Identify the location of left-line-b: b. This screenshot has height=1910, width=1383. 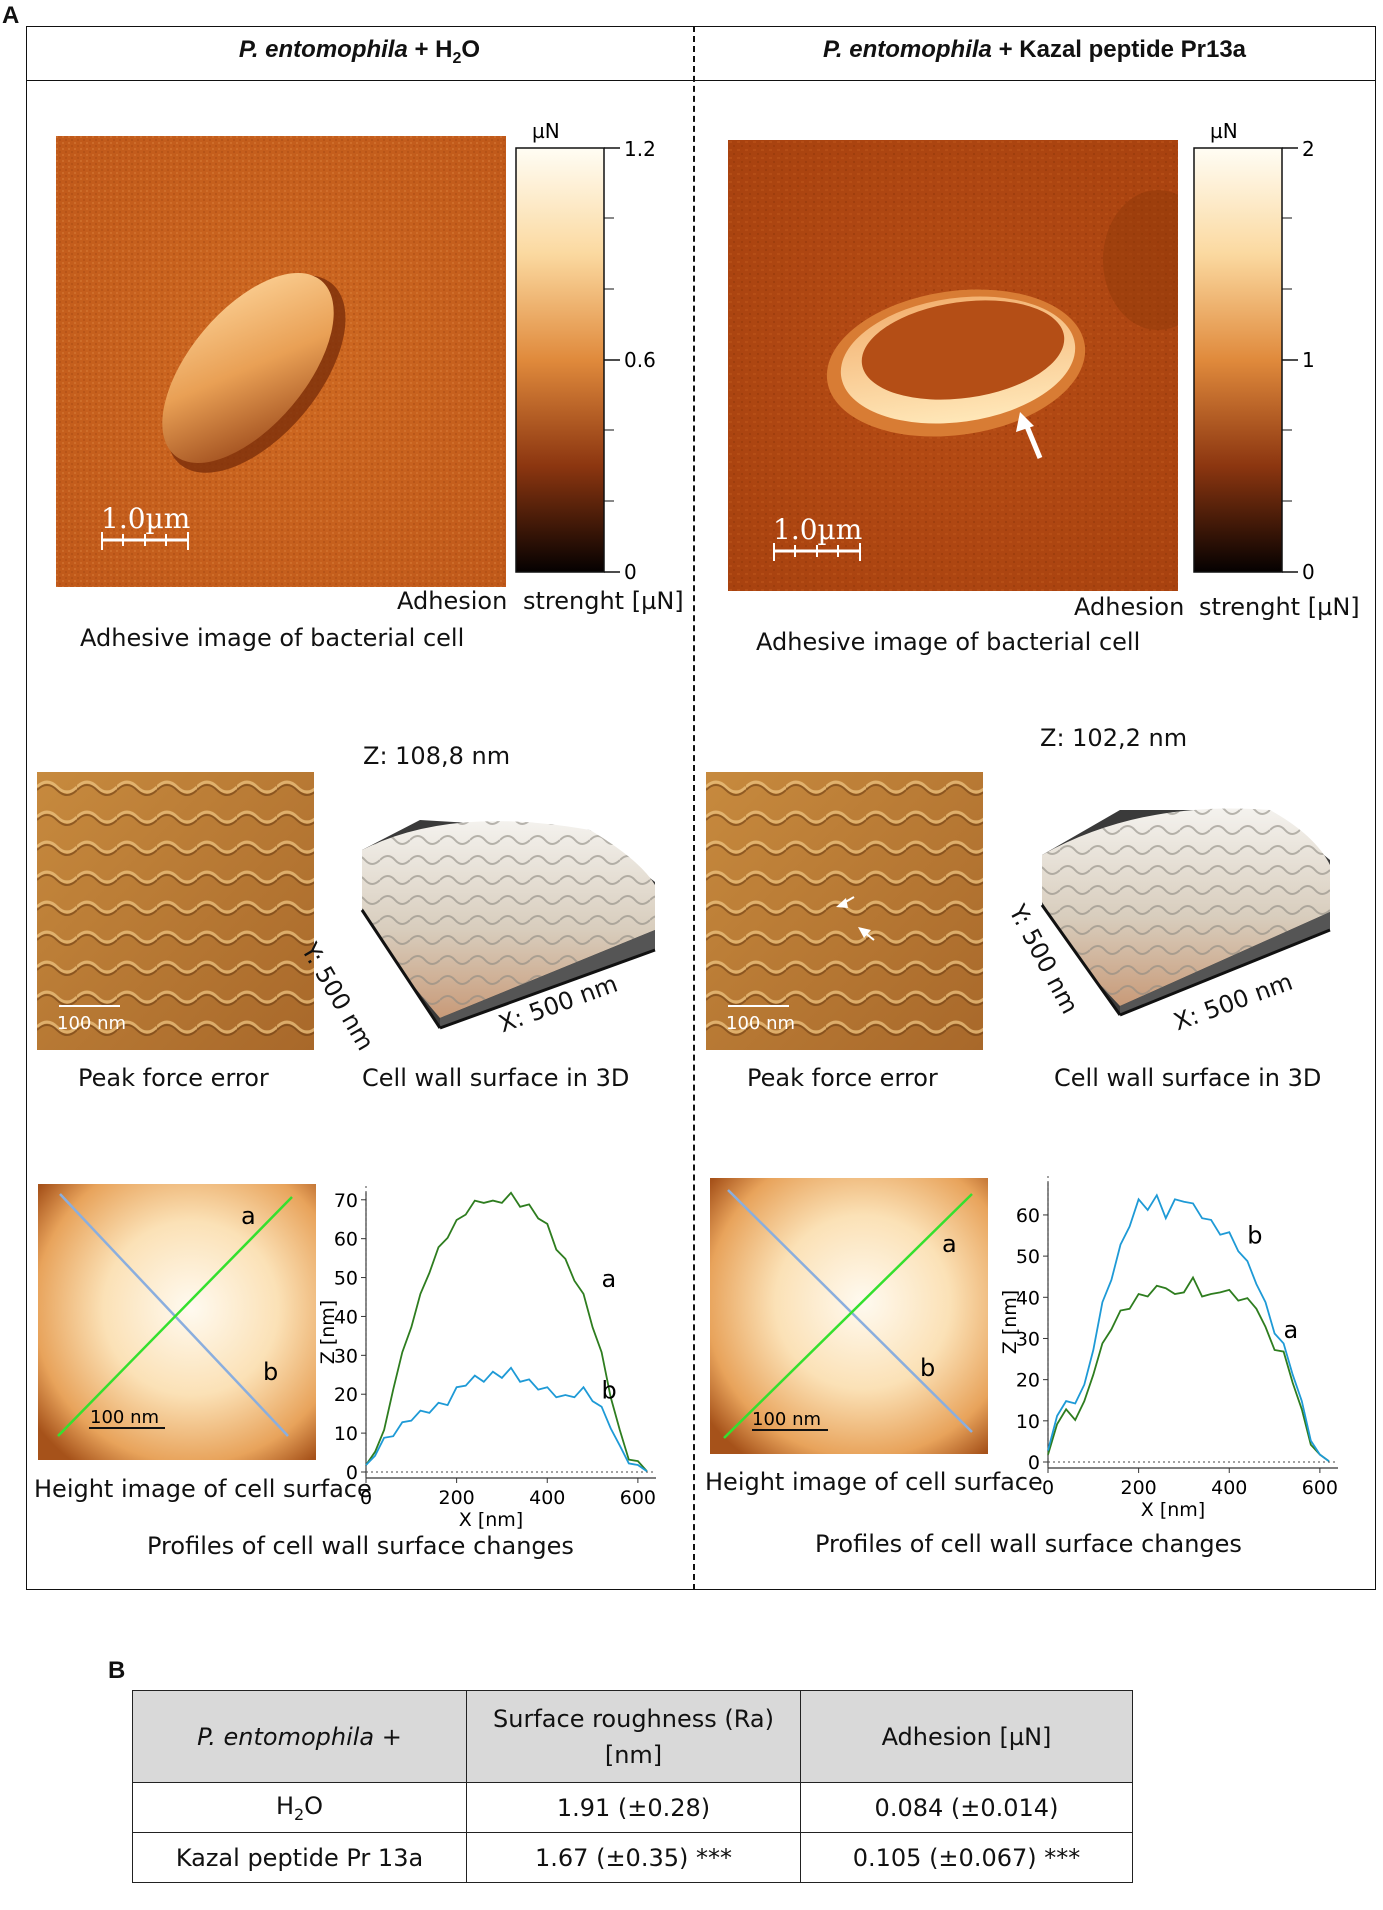
(270, 1372).